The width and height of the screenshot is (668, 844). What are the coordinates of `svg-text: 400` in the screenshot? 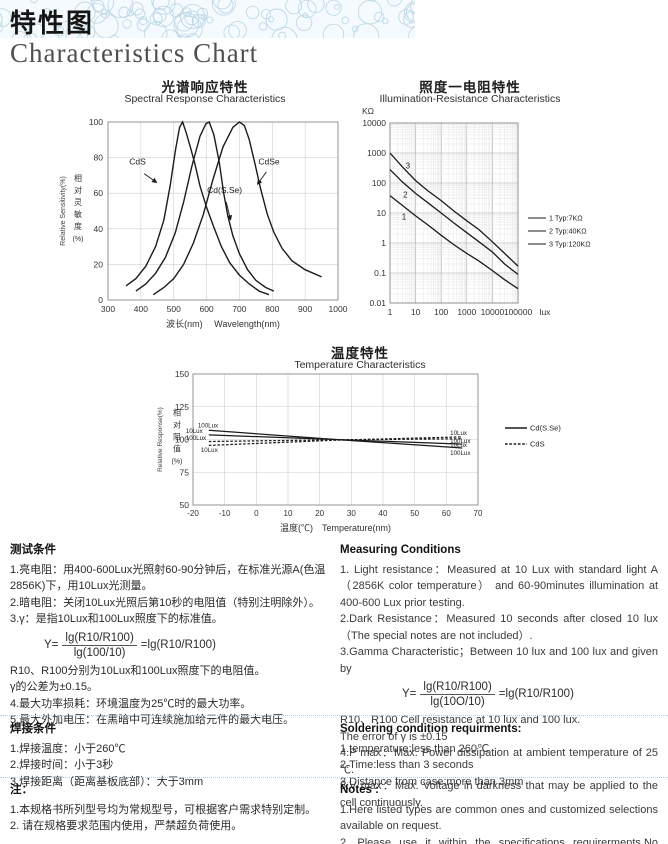 It's located at (141, 309).